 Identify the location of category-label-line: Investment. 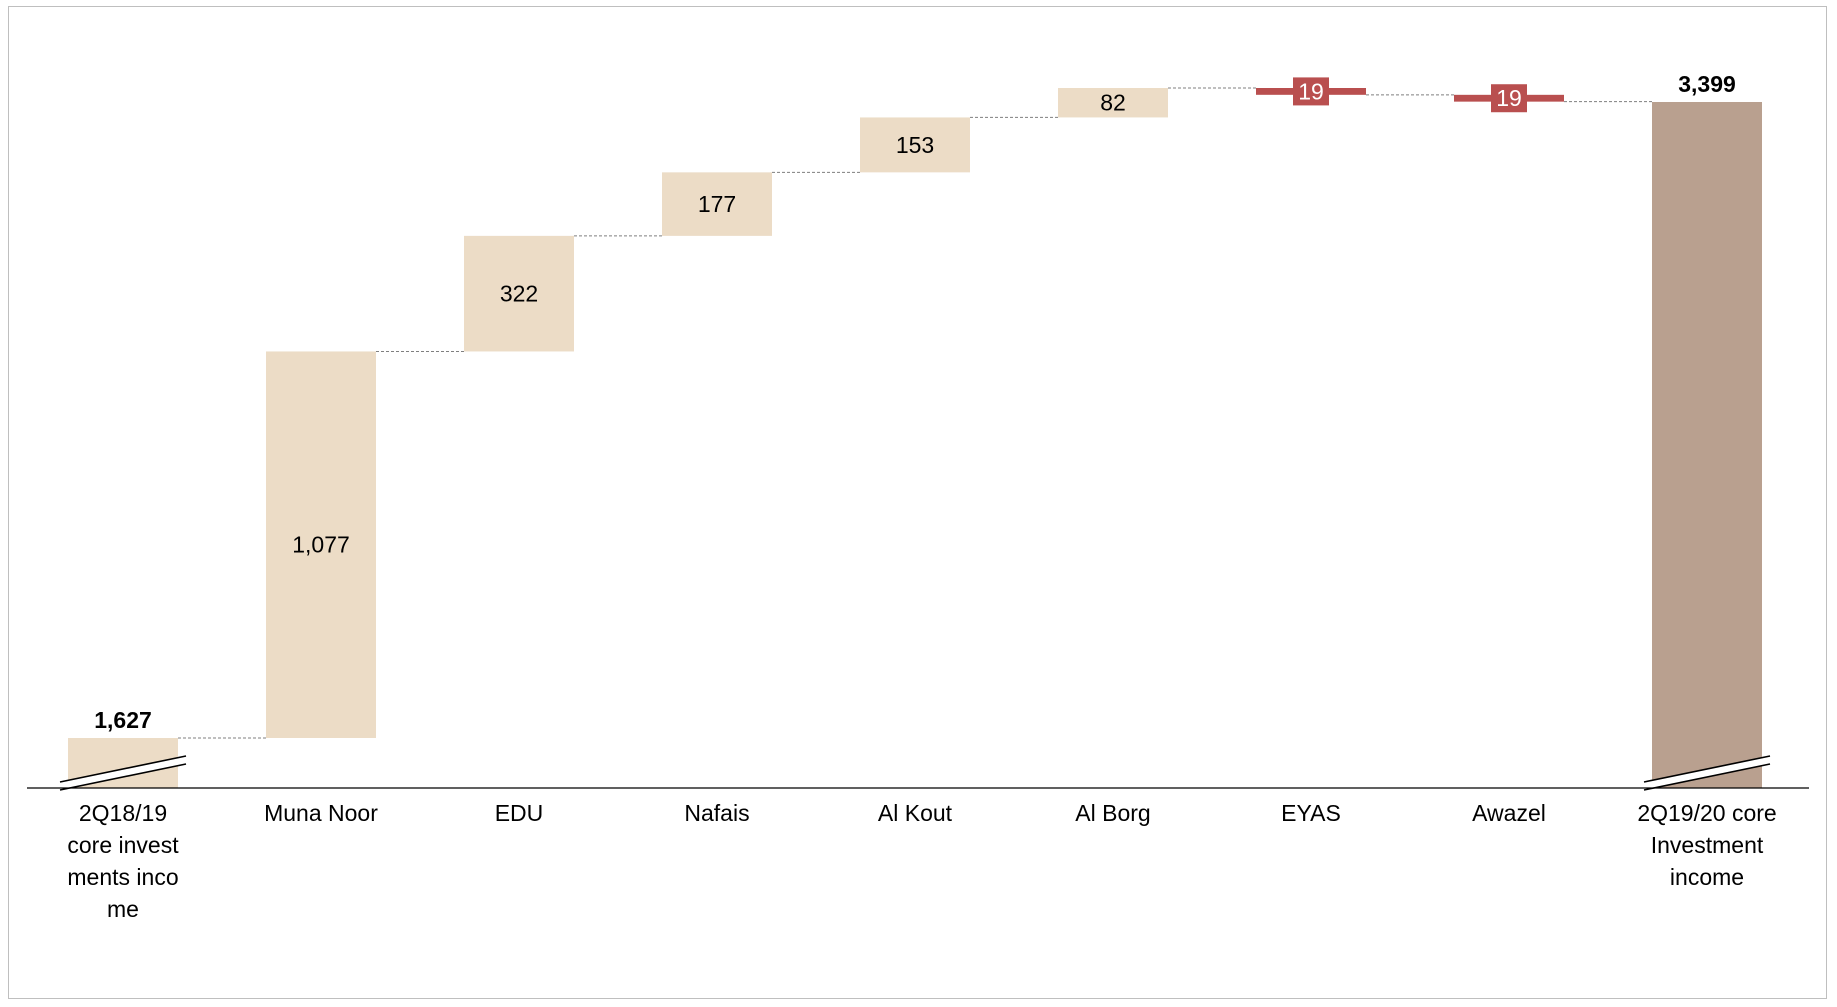
(1707, 845).